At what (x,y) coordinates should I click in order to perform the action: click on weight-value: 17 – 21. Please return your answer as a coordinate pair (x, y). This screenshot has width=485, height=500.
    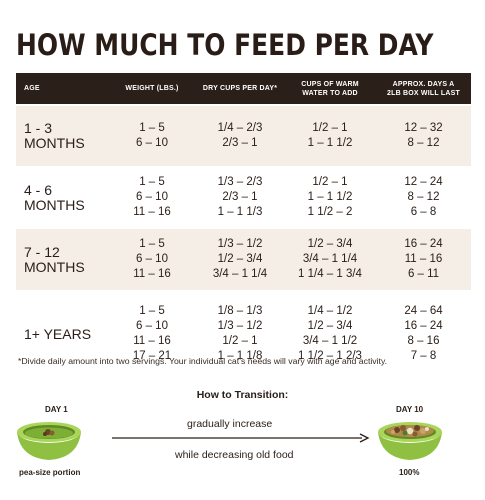
    Looking at the image, I should click on (152, 356).